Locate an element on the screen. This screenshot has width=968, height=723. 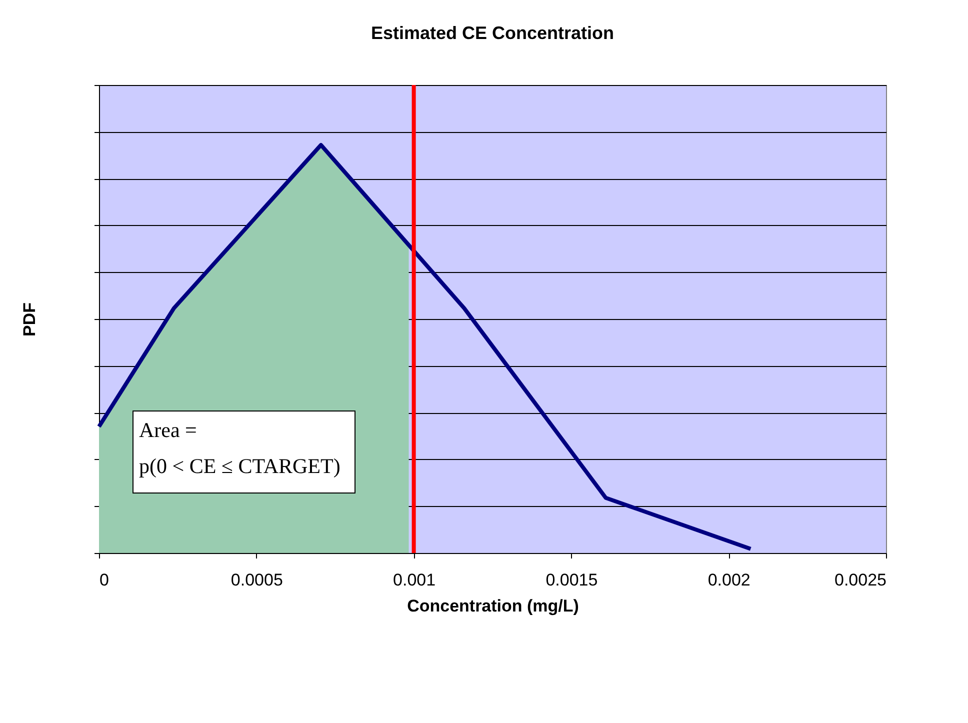
x-tick-label: 0.0025 is located at coordinates (860, 580).